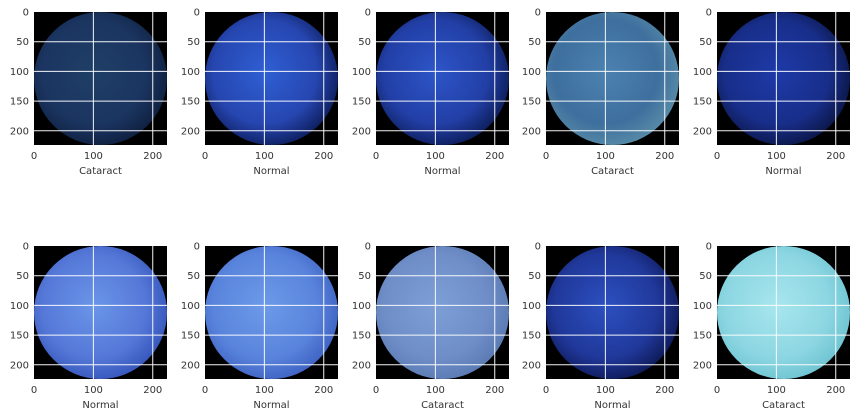 This screenshot has width=856, height=417. I want to click on panel-8: 0 100 200 0 50 100 150 200 Cataract, so click(430, 326).